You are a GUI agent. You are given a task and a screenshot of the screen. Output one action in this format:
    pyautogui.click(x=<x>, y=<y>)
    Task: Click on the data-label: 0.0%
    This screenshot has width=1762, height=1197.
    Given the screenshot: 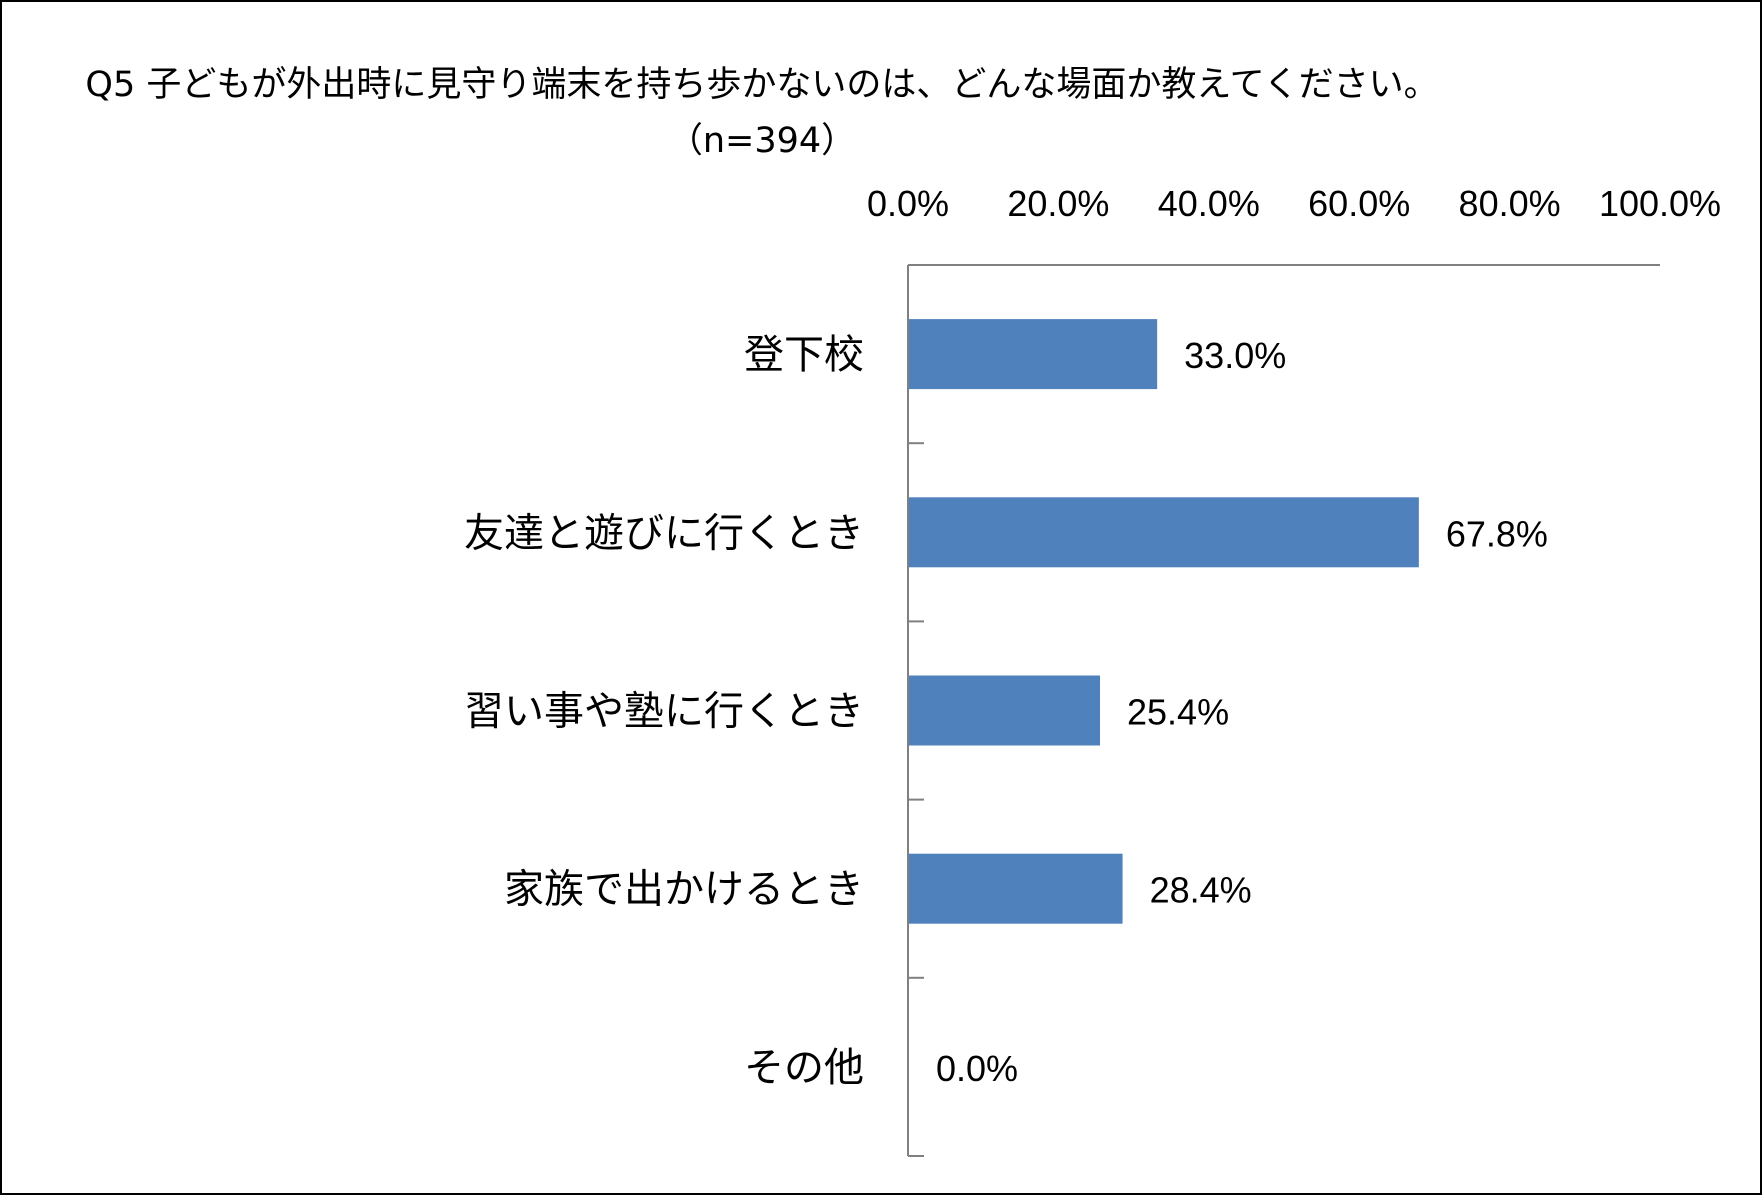 What is the action you would take?
    pyautogui.click(x=977, y=1068)
    